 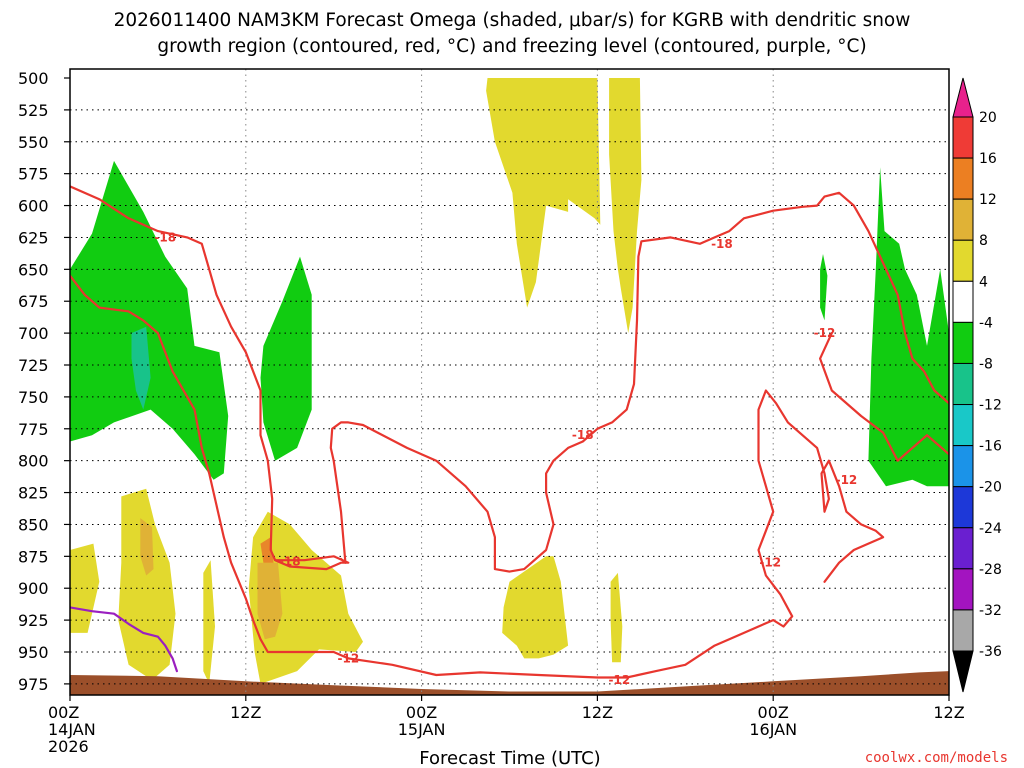 I want to click on y-tick-label: 550, so click(x=33, y=142).